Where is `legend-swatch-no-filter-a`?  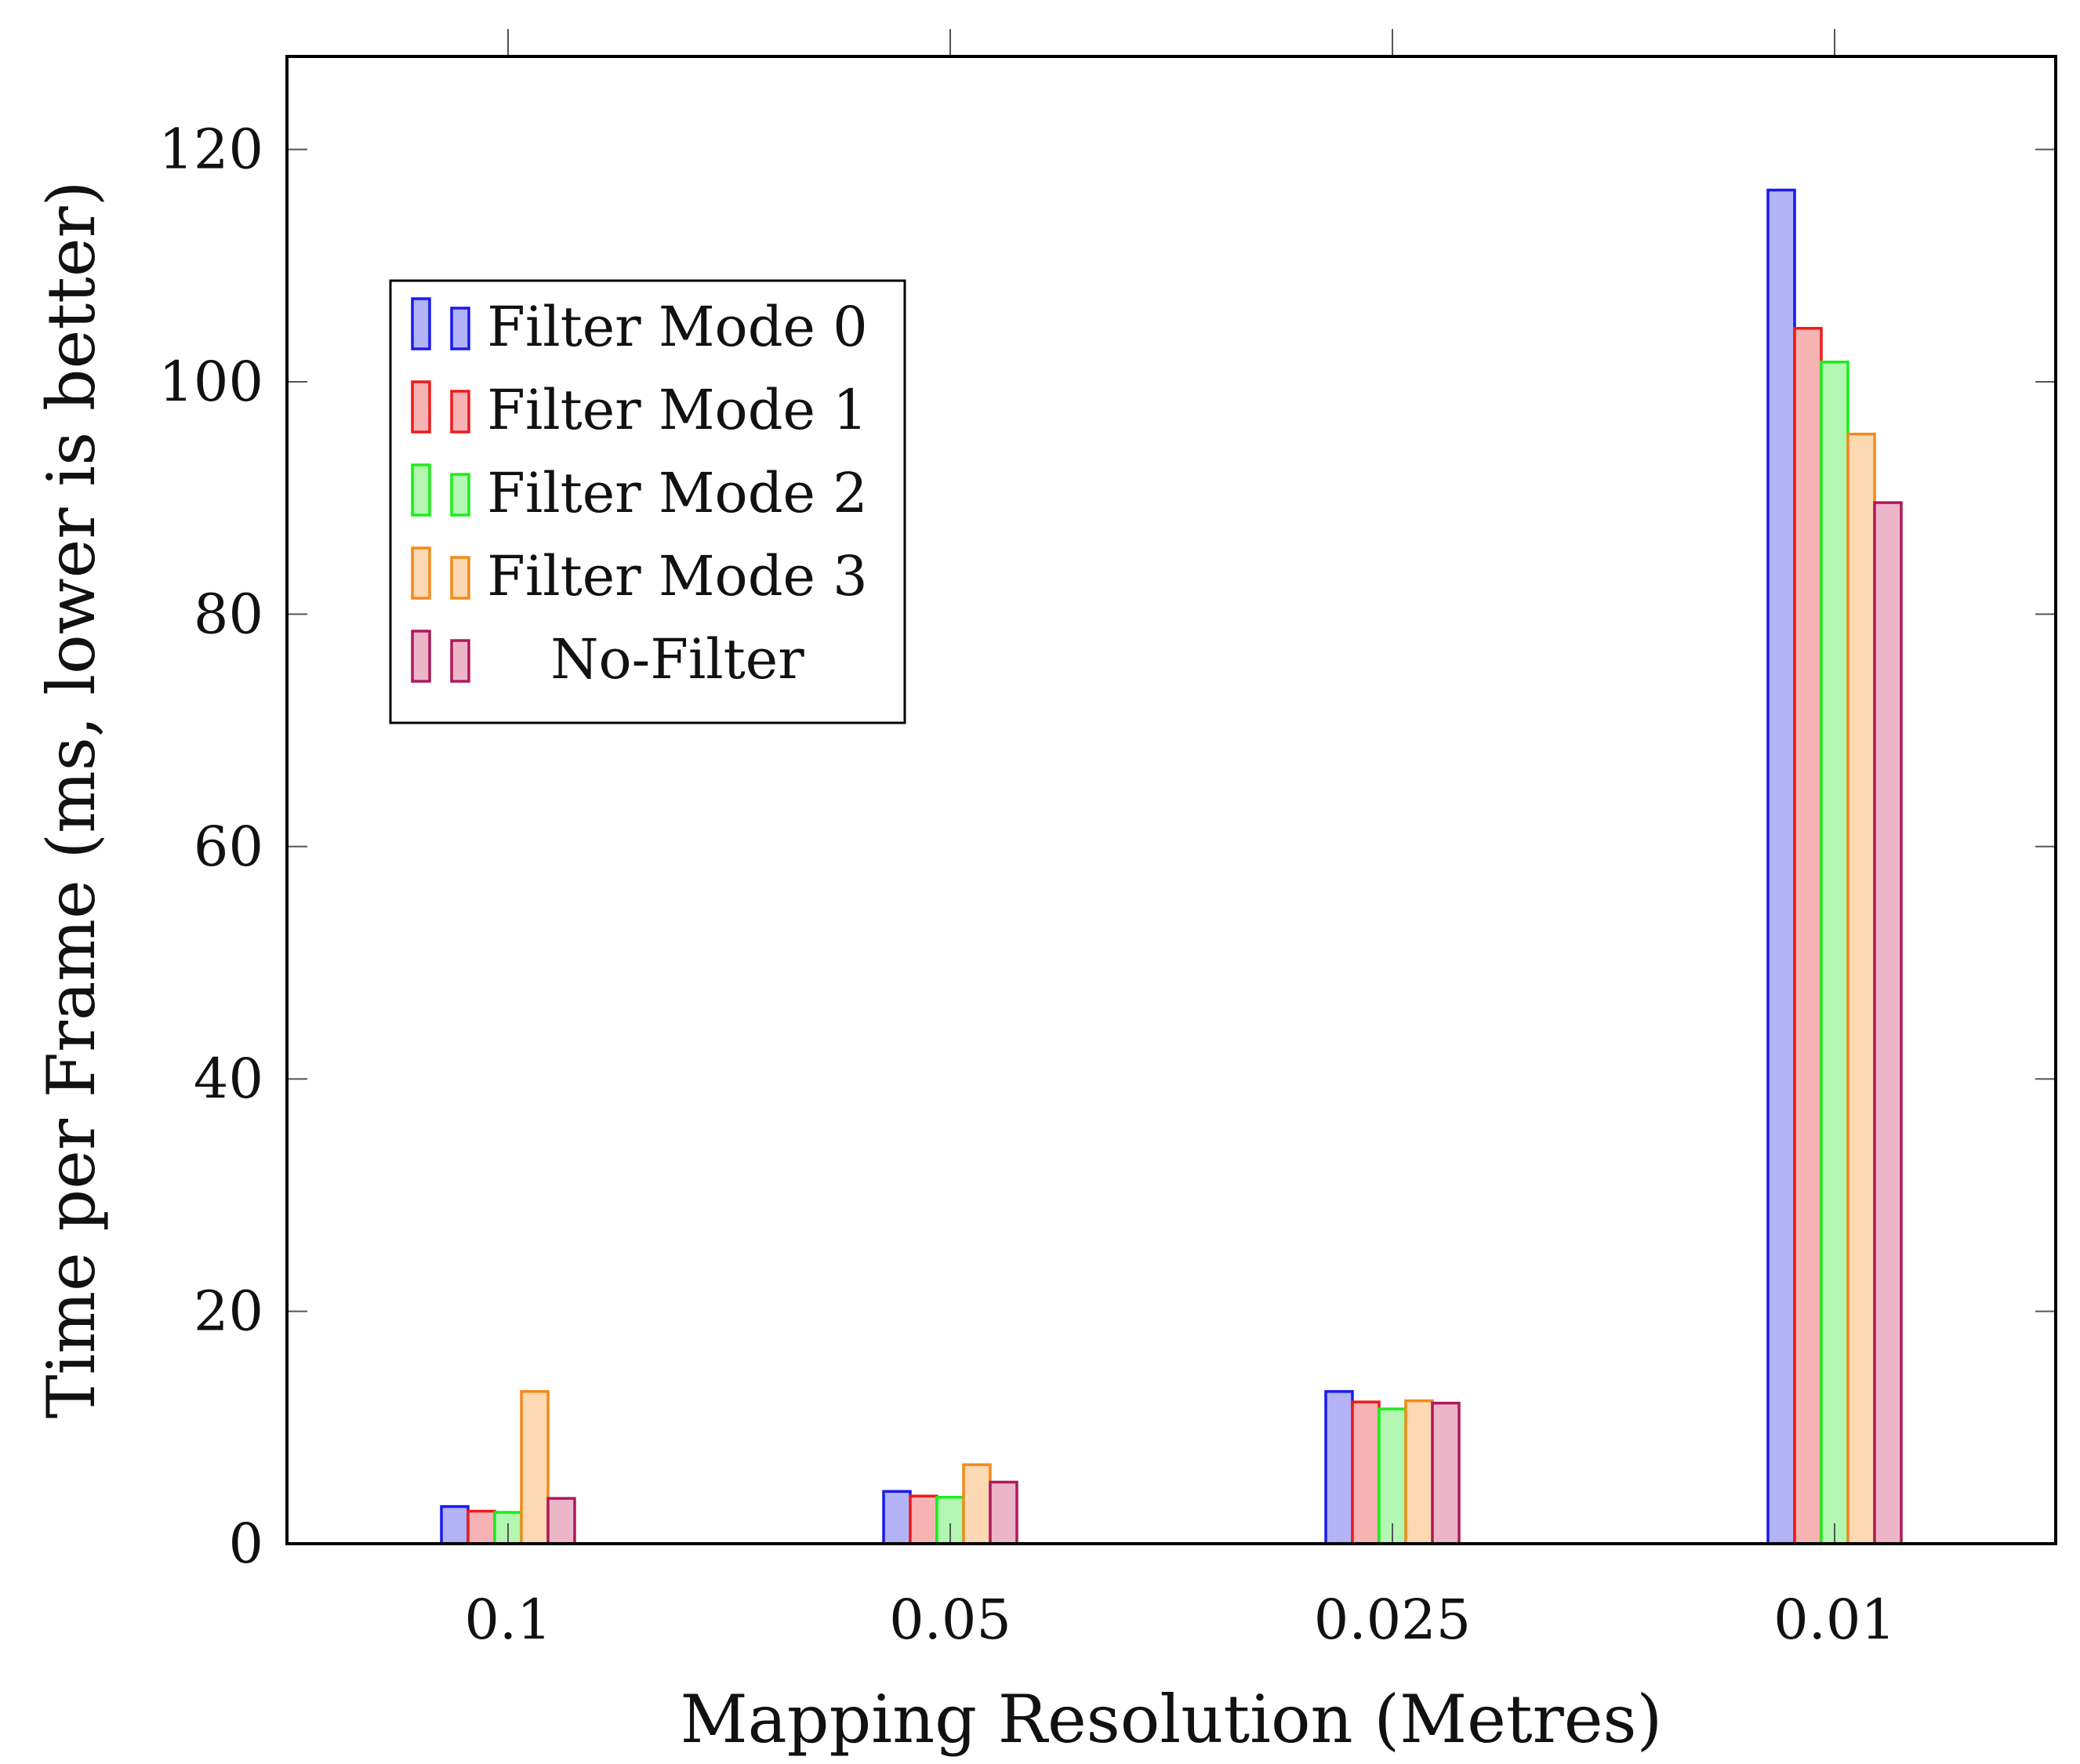
legend-swatch-no-filter-a is located at coordinates (421, 656).